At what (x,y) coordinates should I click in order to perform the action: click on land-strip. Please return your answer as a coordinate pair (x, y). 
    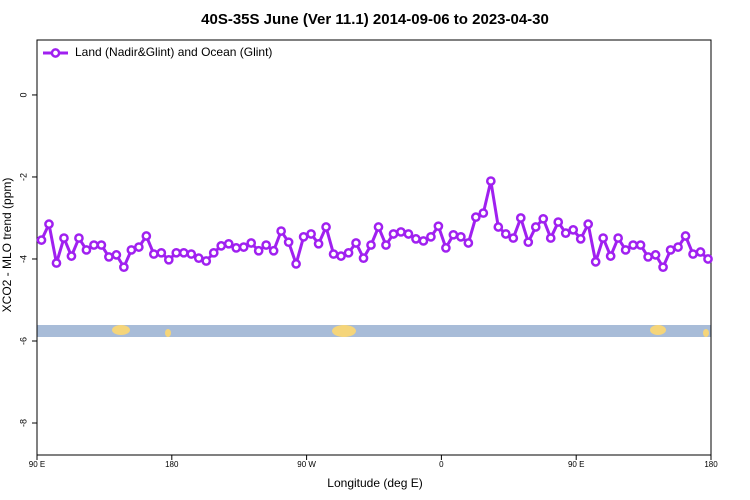
    Looking at the image, I should click on (374, 331).